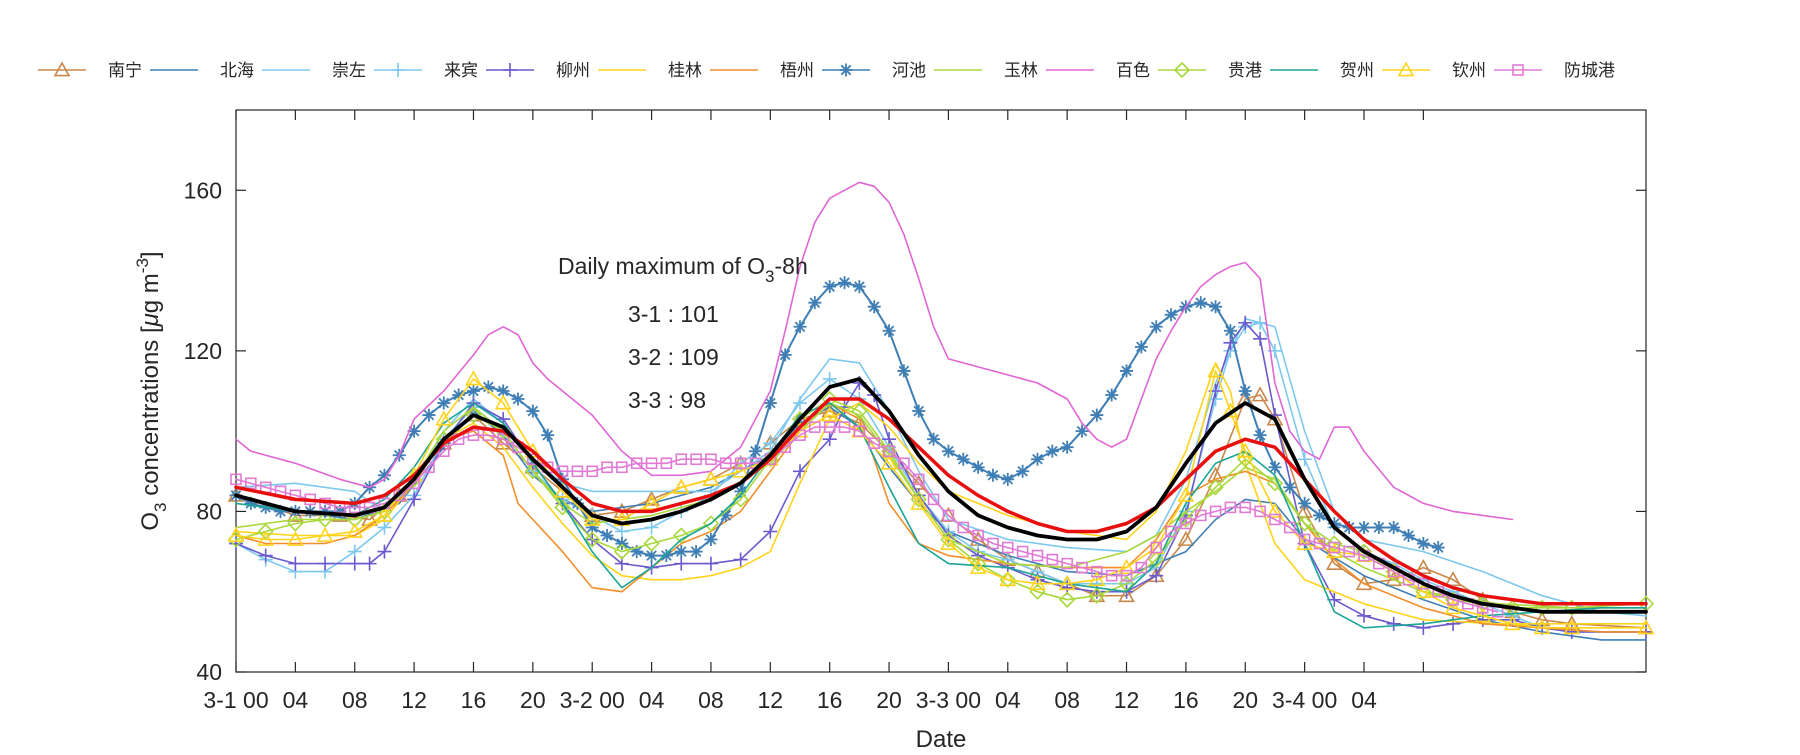  What do you see at coordinates (209, 511) in the screenshot?
I see `y-tick-label: 80` at bounding box center [209, 511].